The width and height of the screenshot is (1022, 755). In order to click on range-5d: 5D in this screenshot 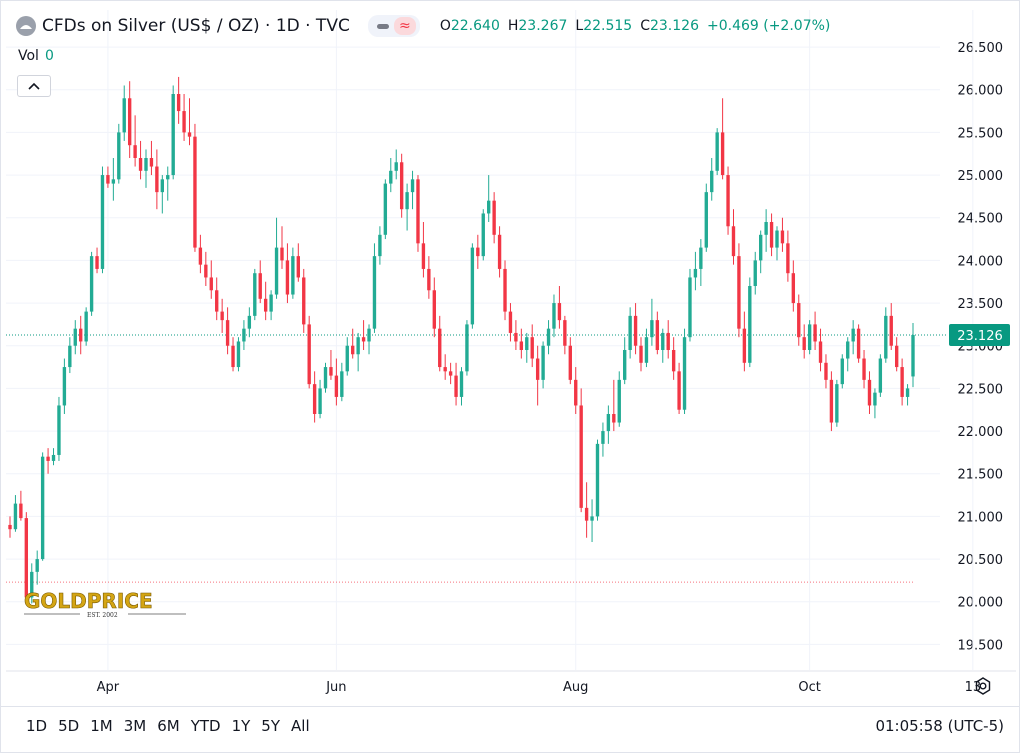, I will do `click(69, 726)`.